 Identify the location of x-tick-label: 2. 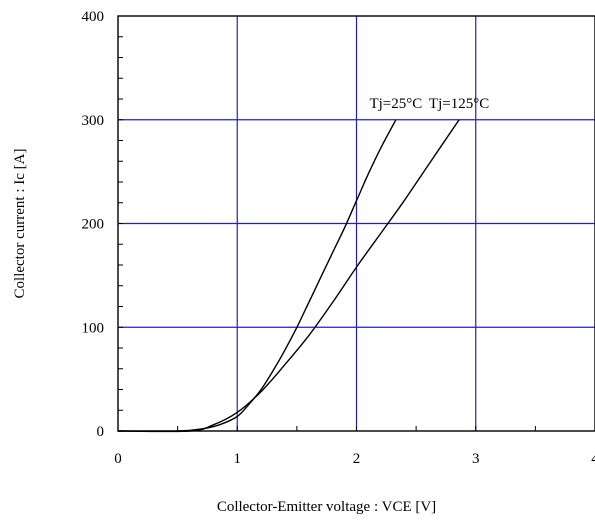
(357, 459).